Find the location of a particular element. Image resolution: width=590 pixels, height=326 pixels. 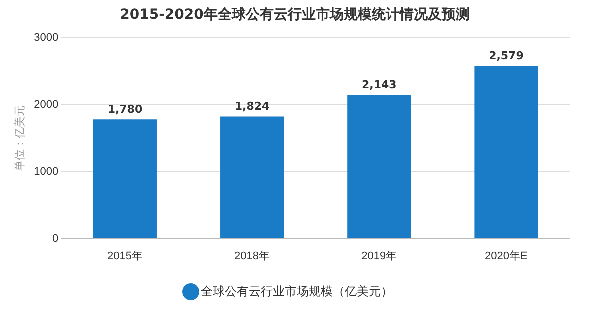

text: 2,143 is located at coordinates (379, 85).